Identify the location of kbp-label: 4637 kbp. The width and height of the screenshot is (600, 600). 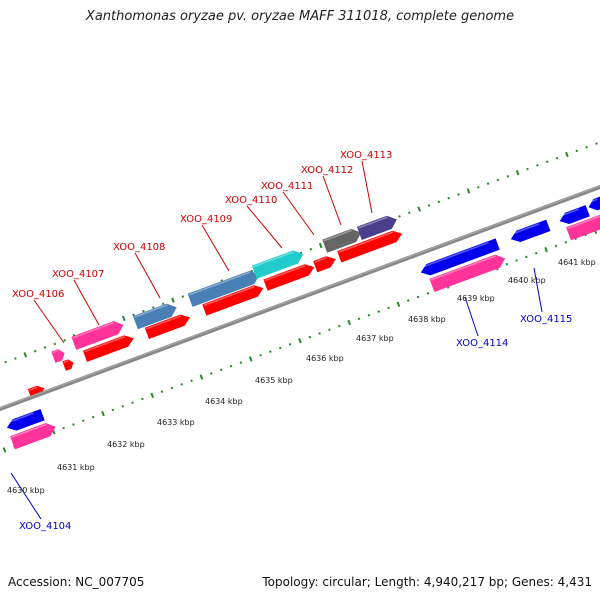
(375, 338).